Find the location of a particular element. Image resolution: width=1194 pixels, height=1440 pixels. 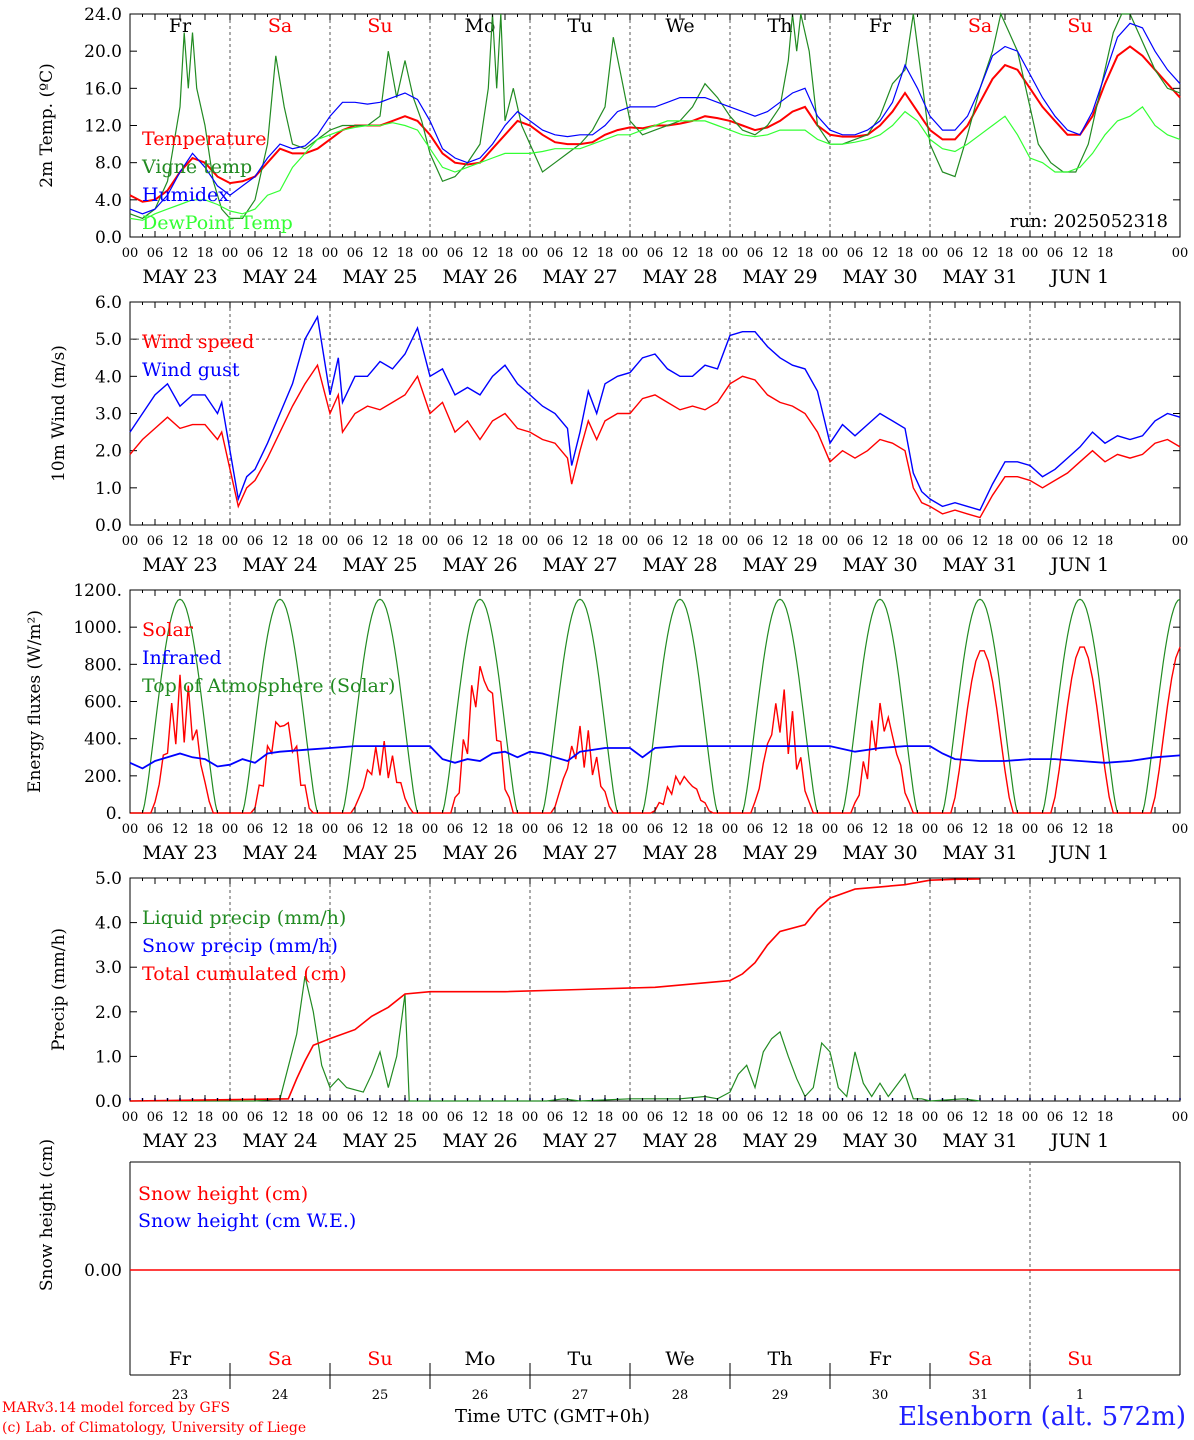

legend-temp-0: Temperature is located at coordinates (204, 139).